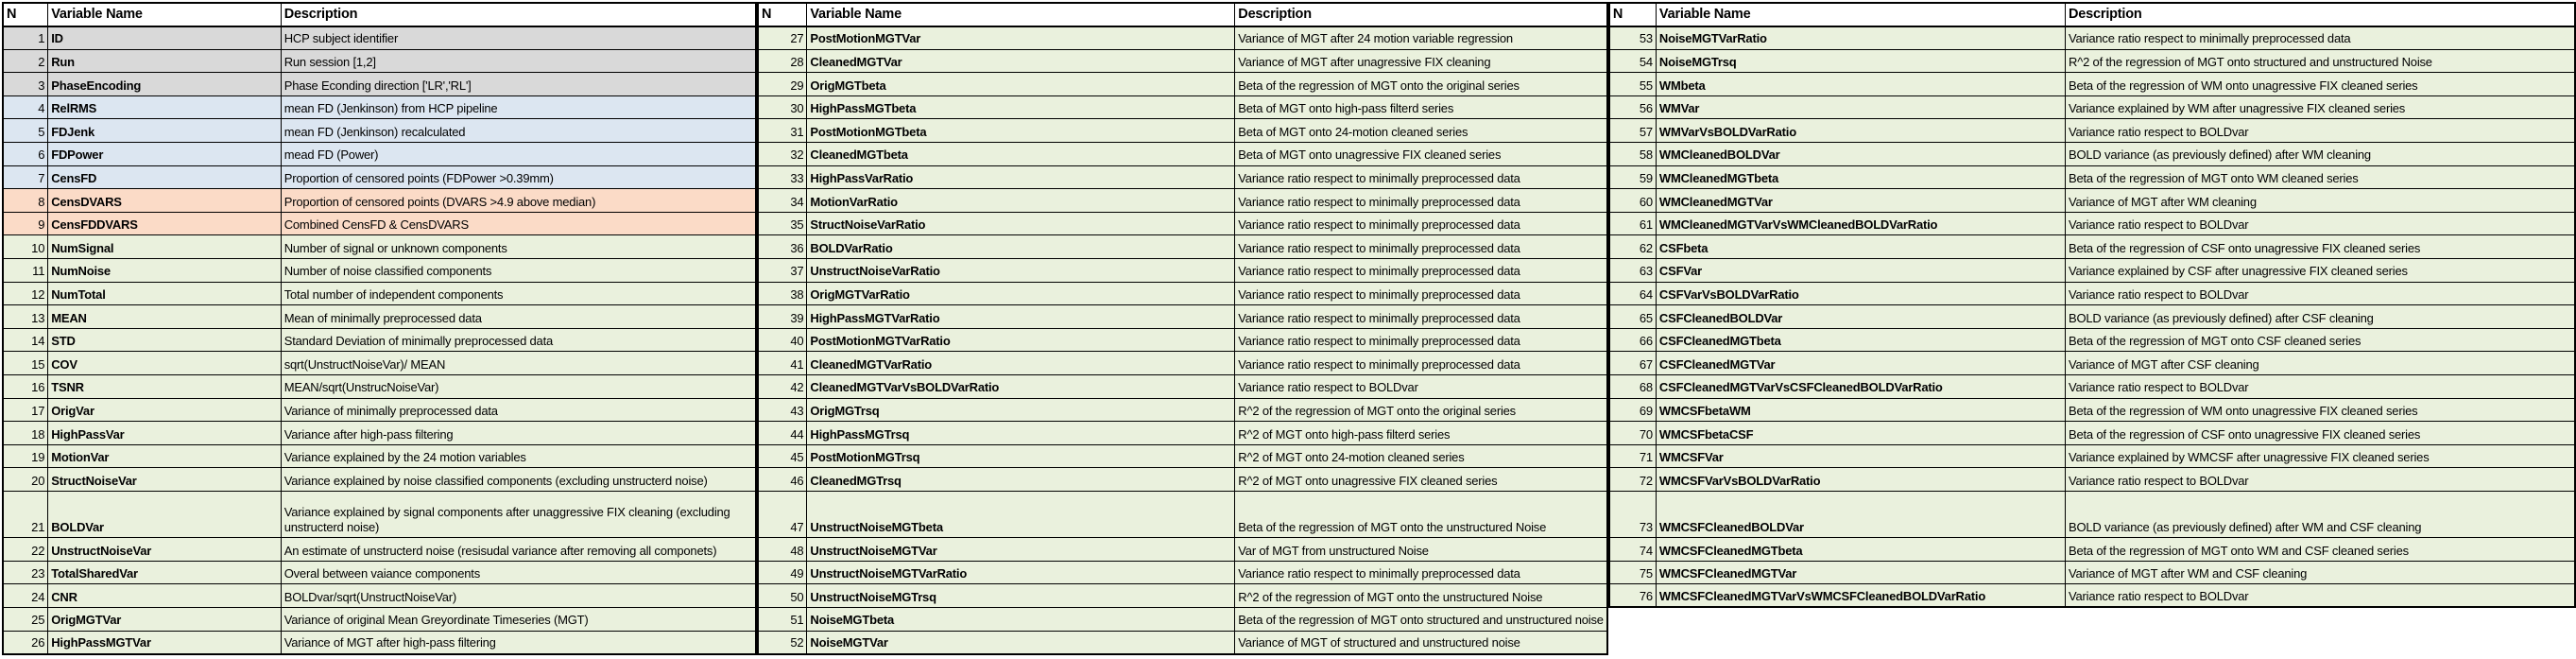 The image size is (2576, 659). Describe the element at coordinates (1632, 61) in the screenshot. I see `row-number-cell: 54` at that location.